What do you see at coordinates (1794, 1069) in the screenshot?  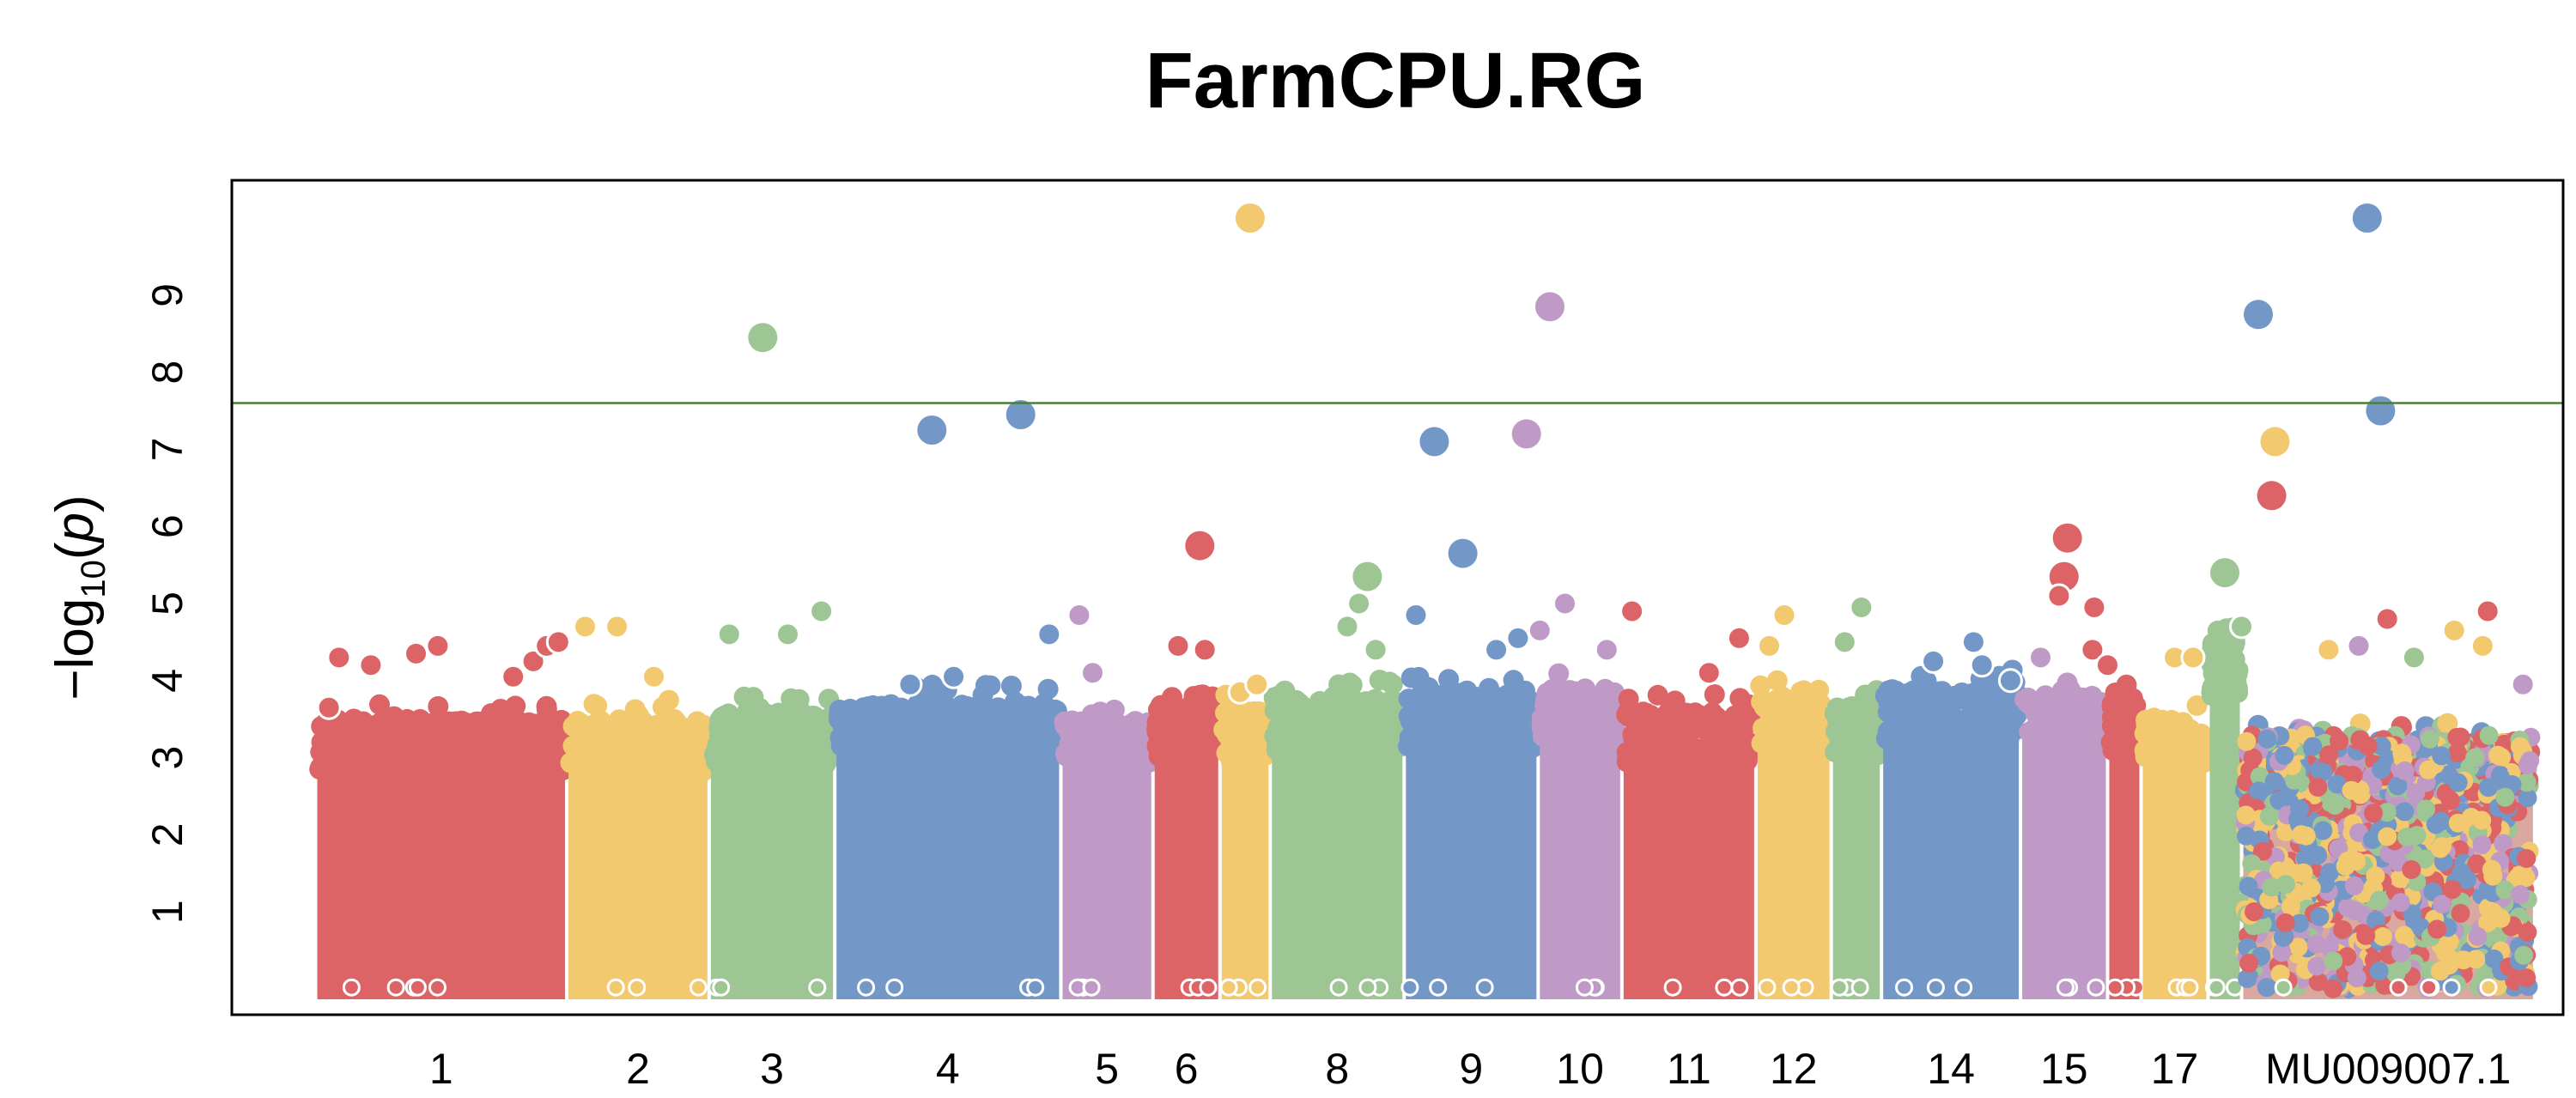 I see `x-tick-label: 12` at bounding box center [1794, 1069].